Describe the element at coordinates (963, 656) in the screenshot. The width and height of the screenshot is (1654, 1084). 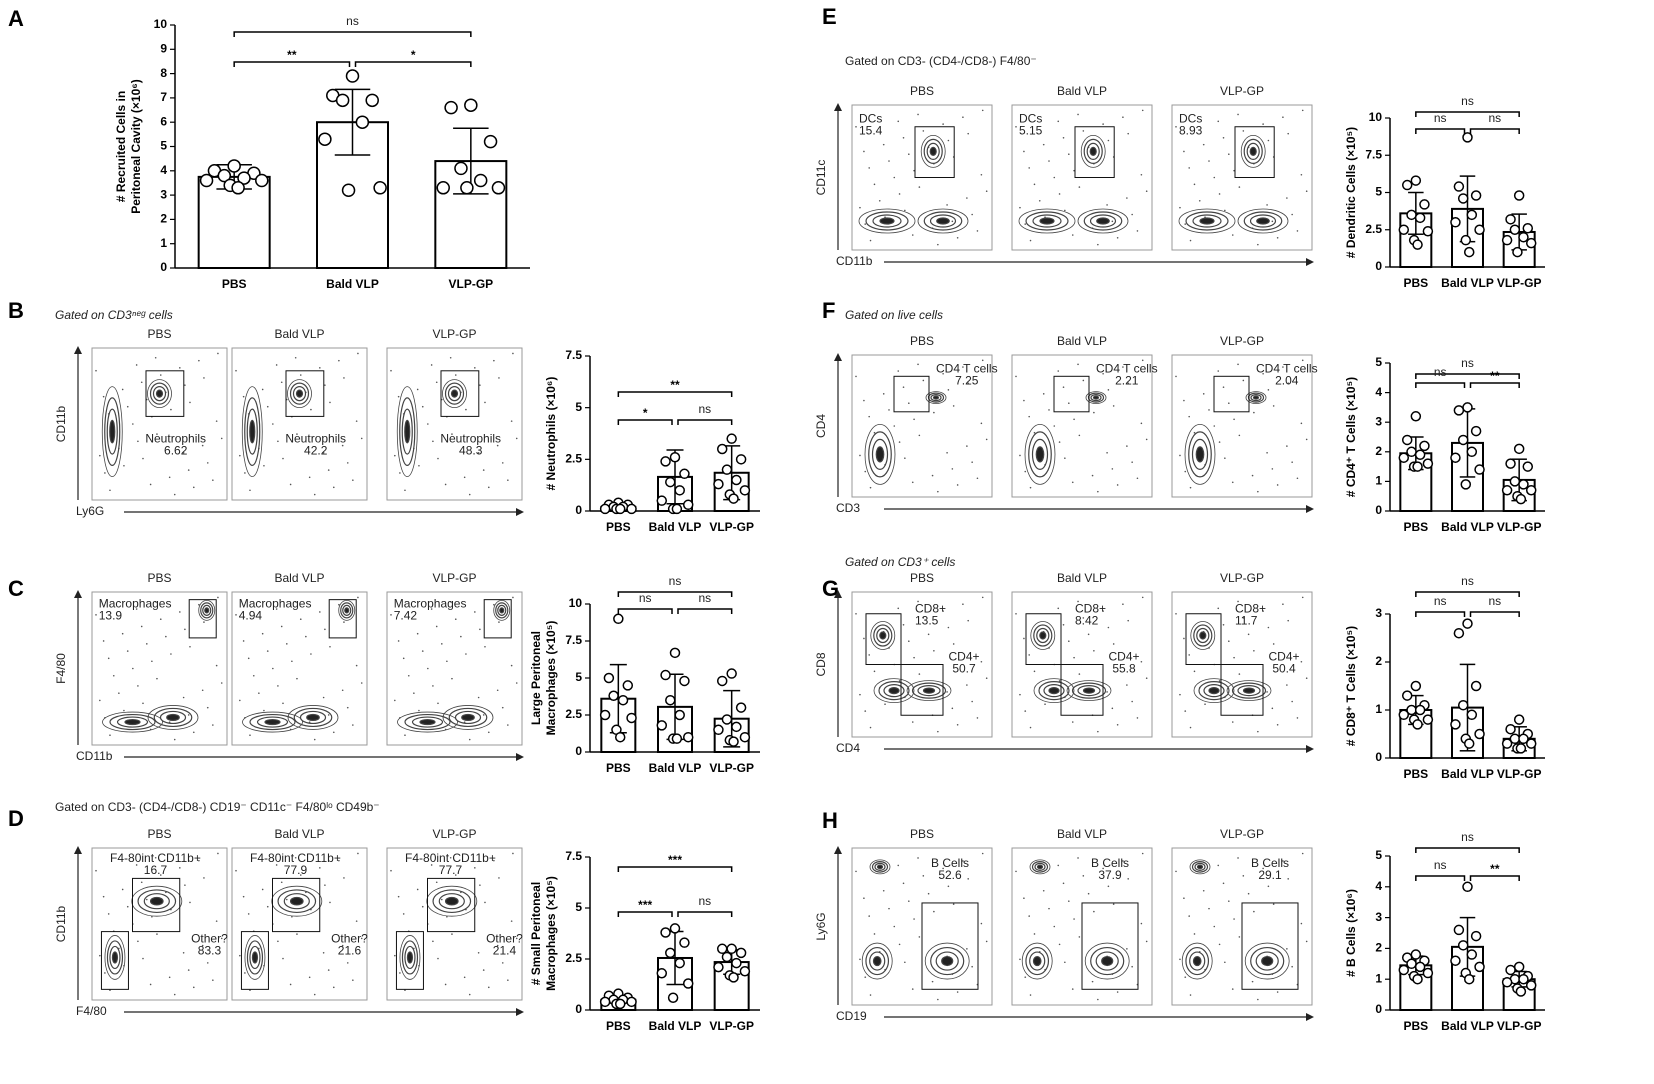
I see `gate-label: CD4+` at that location.